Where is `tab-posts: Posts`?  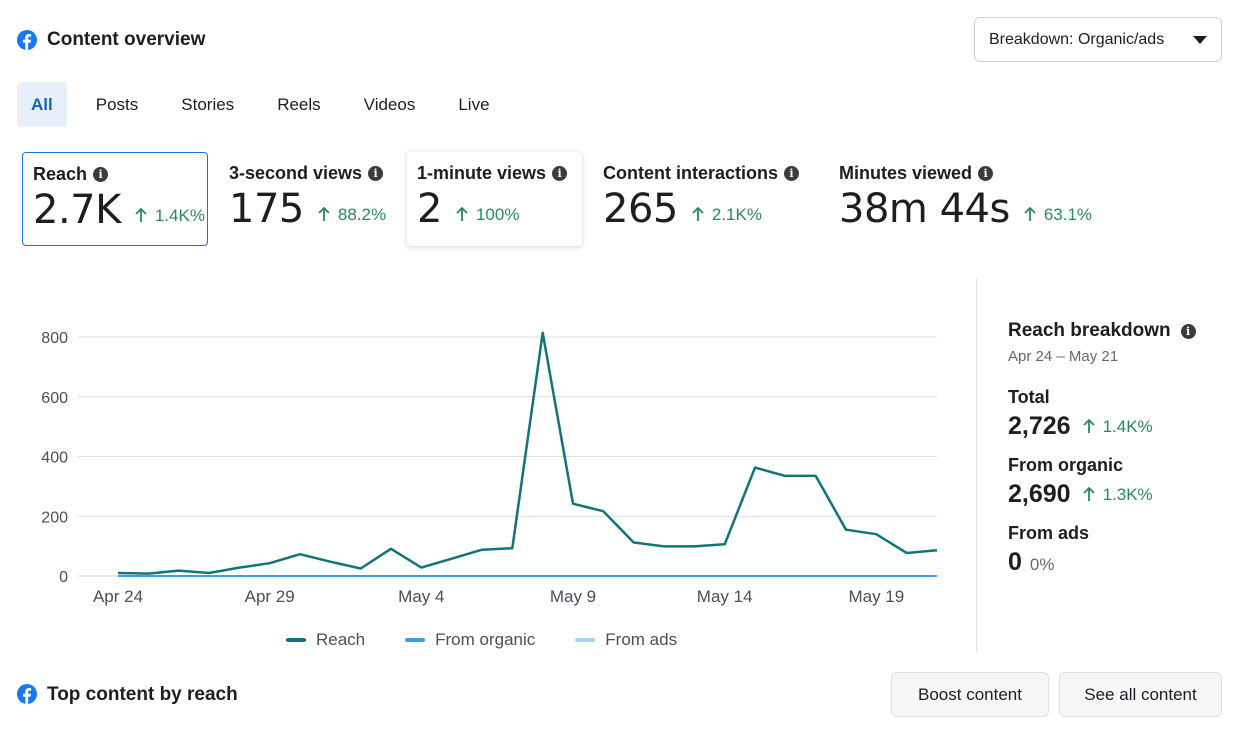 tab-posts: Posts is located at coordinates (117, 104).